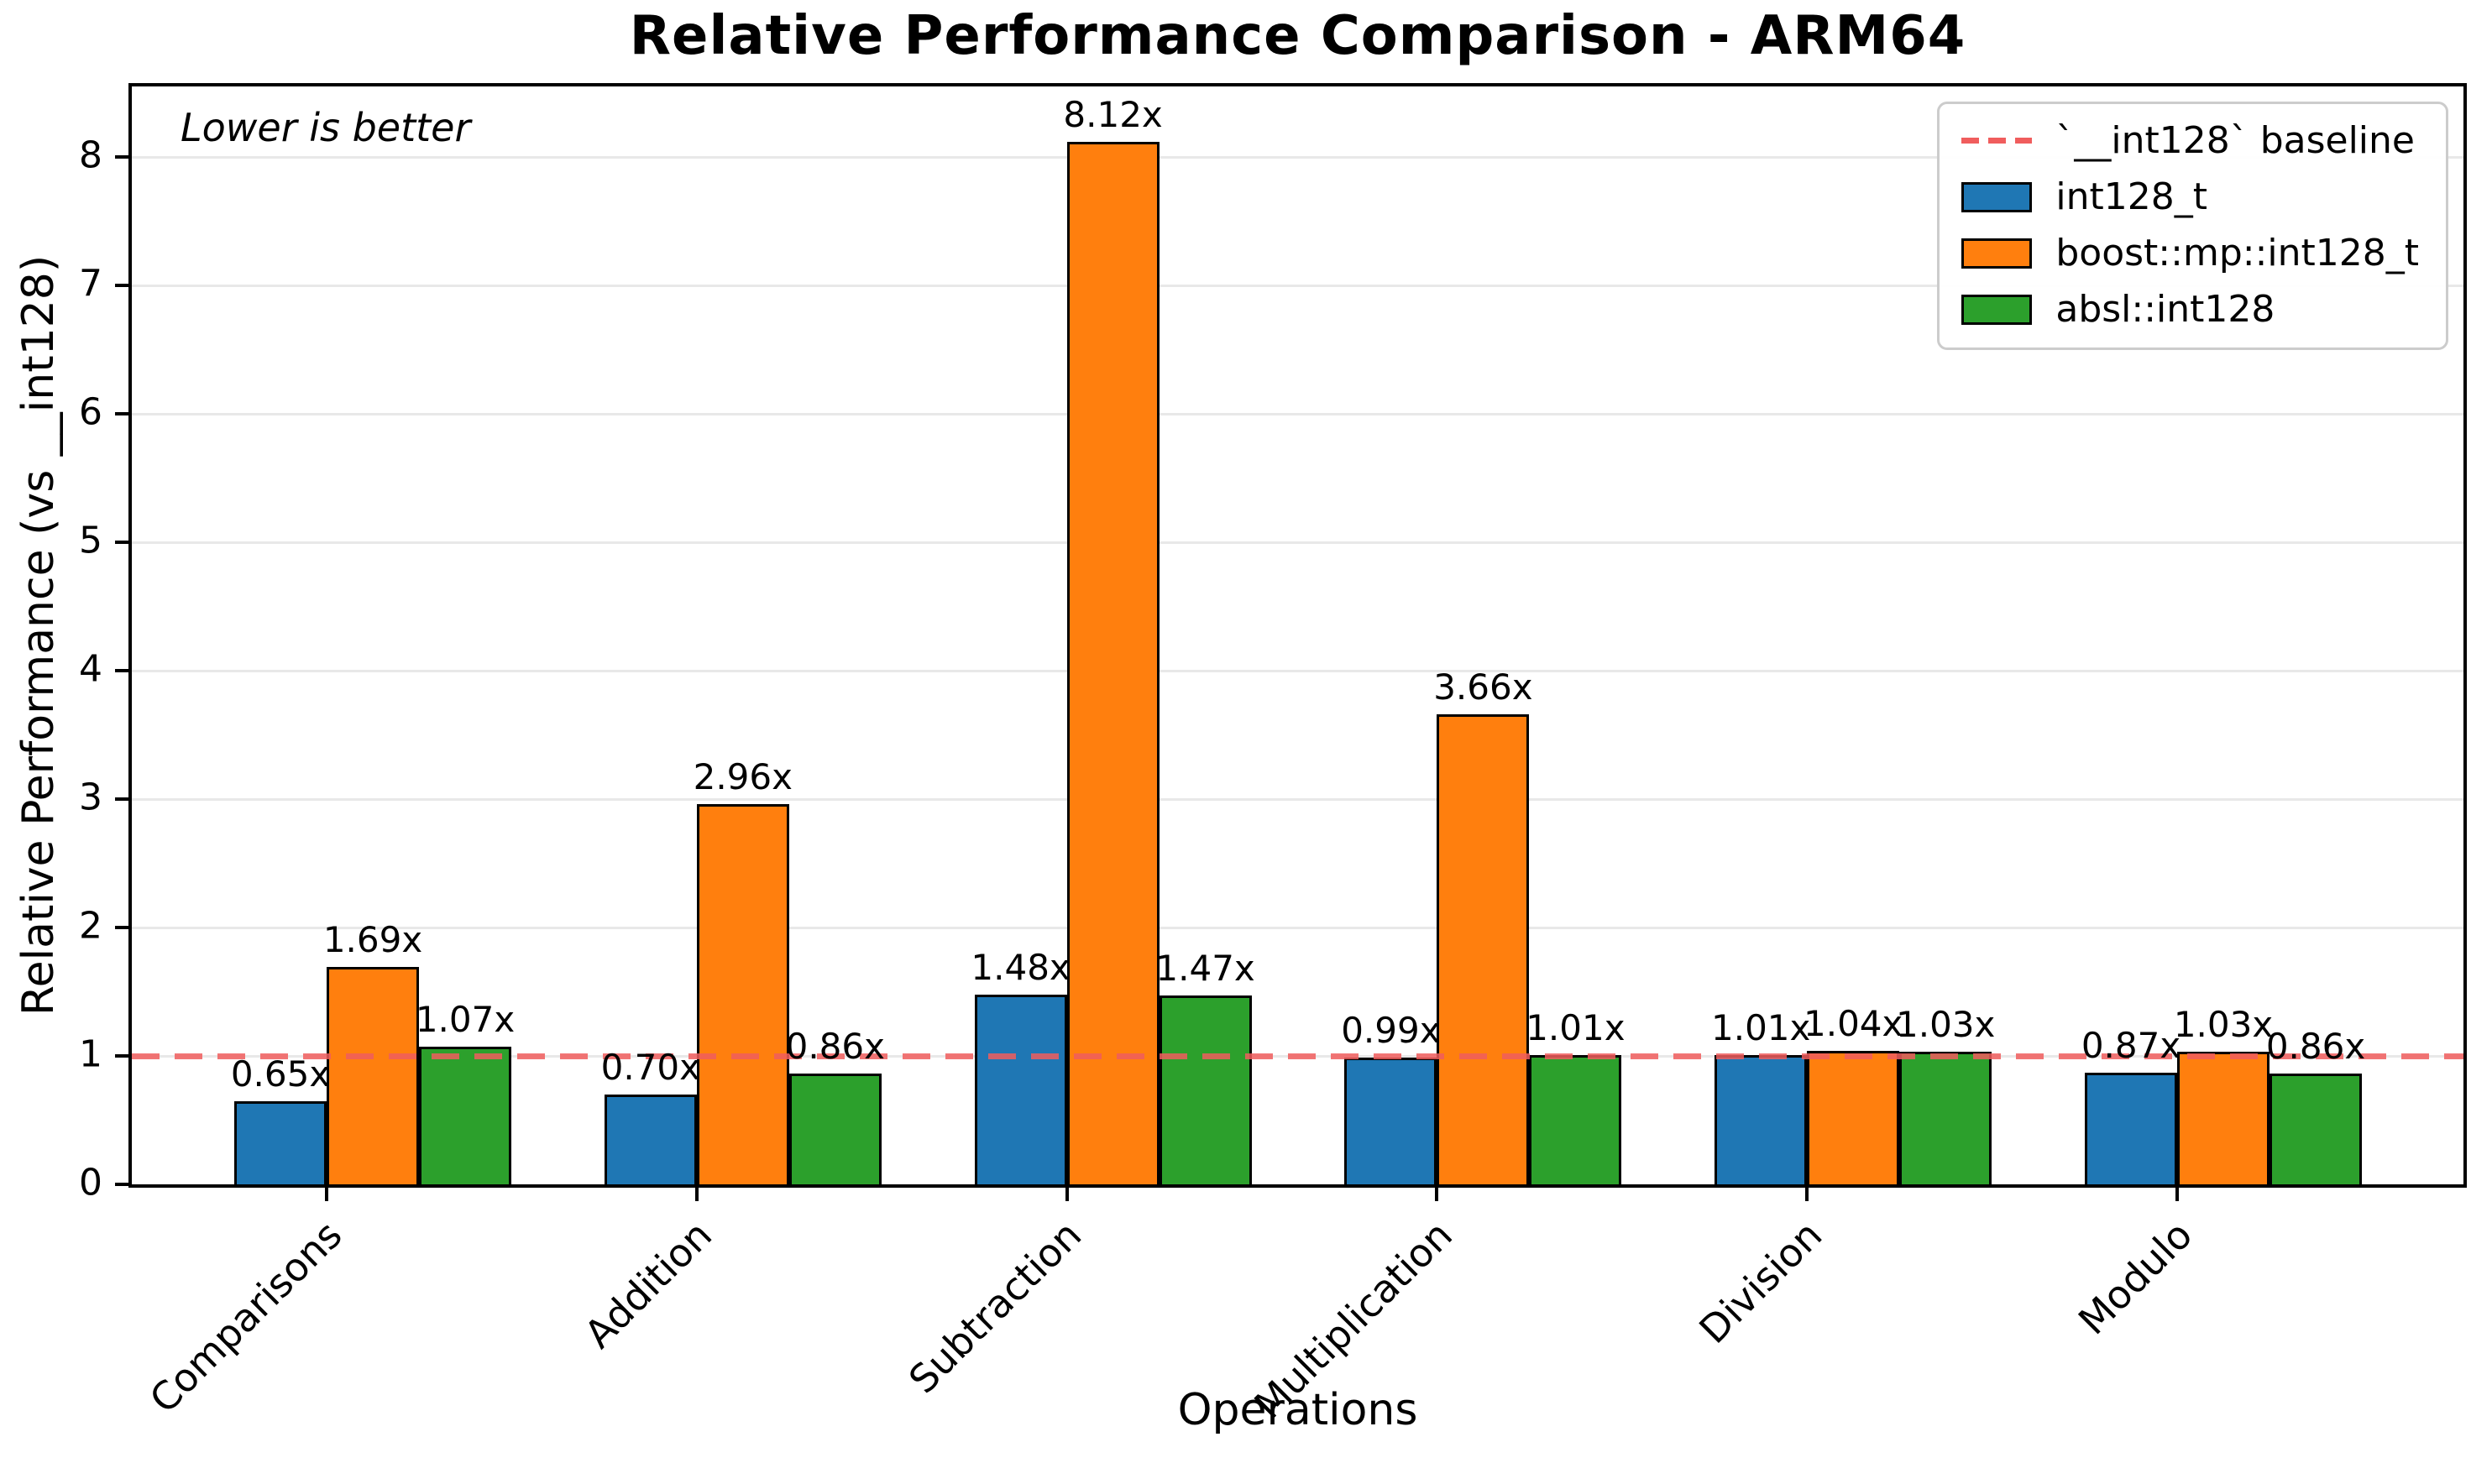 The width and height of the screenshot is (2492, 1484). What do you see at coordinates (1113, 114) in the screenshot?
I see `bar-value-label: 8.12x` at bounding box center [1113, 114].